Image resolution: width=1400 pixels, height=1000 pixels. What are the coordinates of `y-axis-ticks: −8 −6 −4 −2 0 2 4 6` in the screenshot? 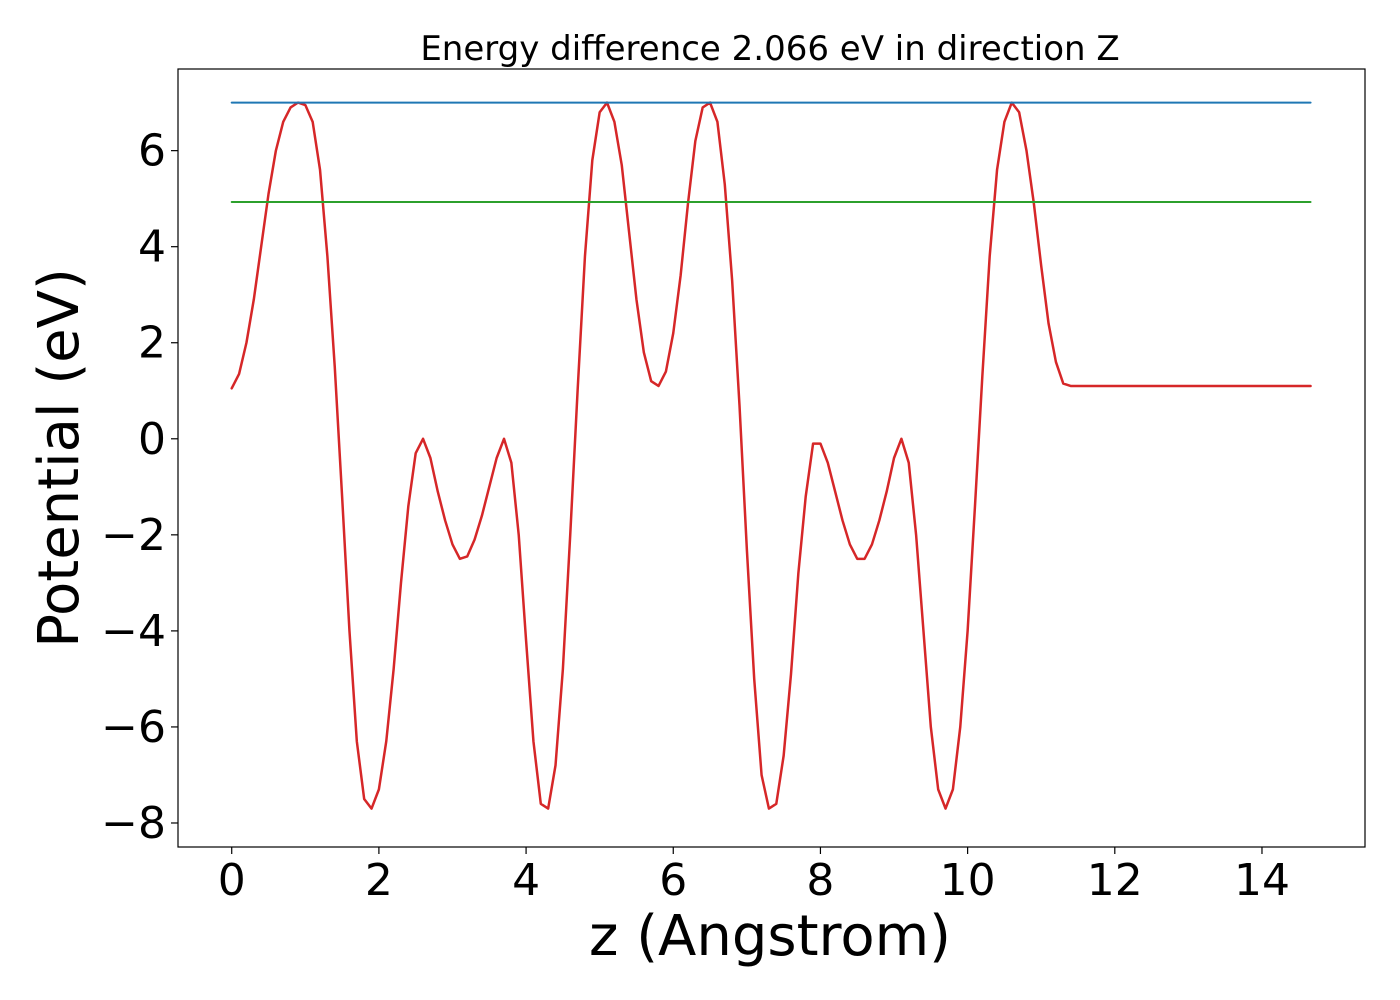 It's located at (139, 487).